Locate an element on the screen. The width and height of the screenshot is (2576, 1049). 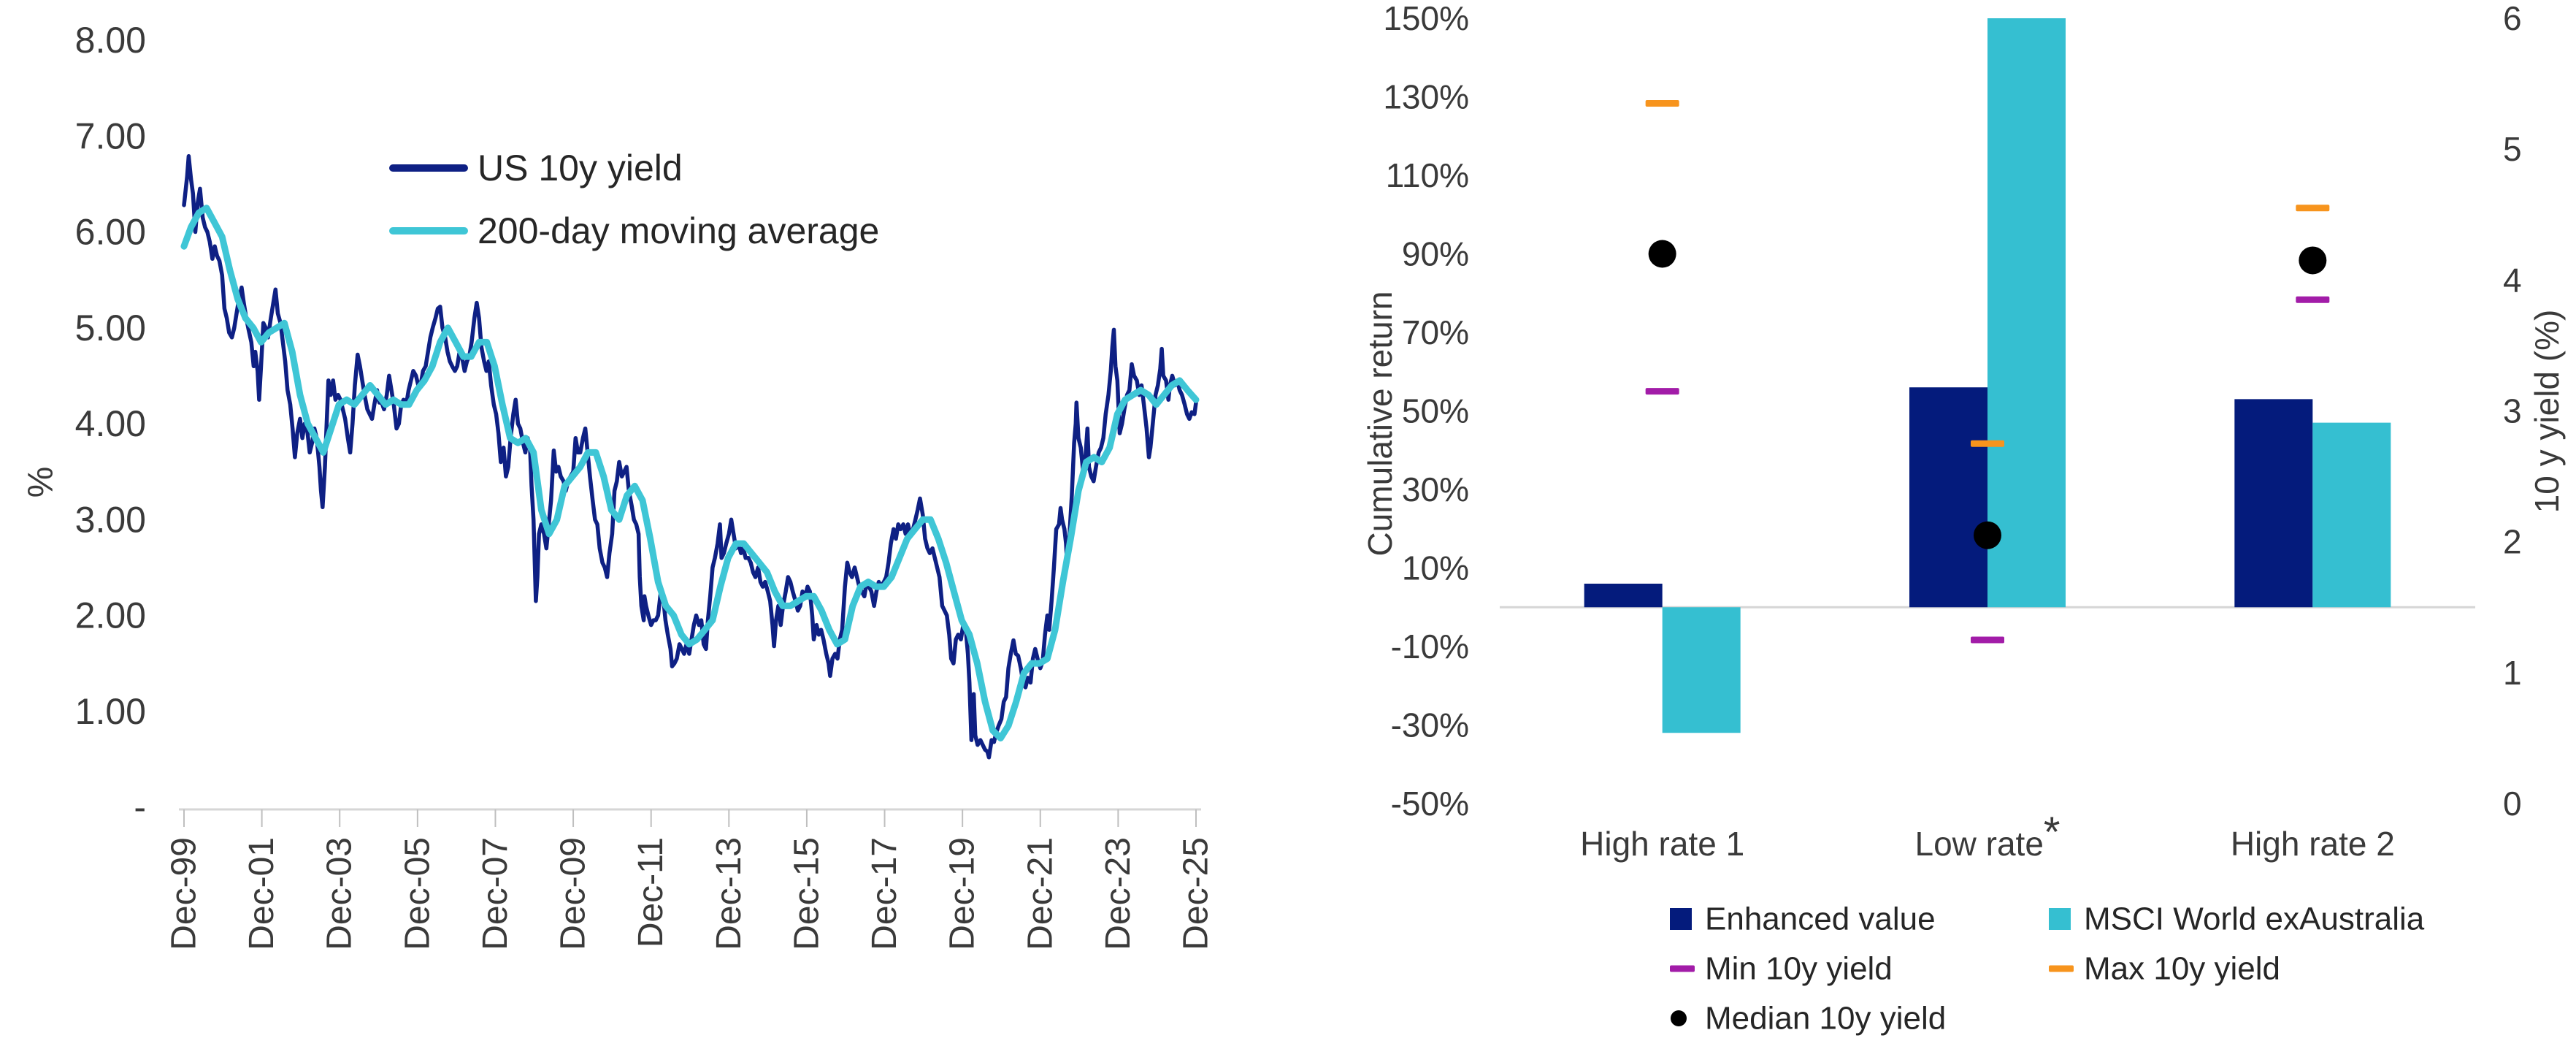
left-y-tick-label: 2.00 is located at coordinates (111, 615).